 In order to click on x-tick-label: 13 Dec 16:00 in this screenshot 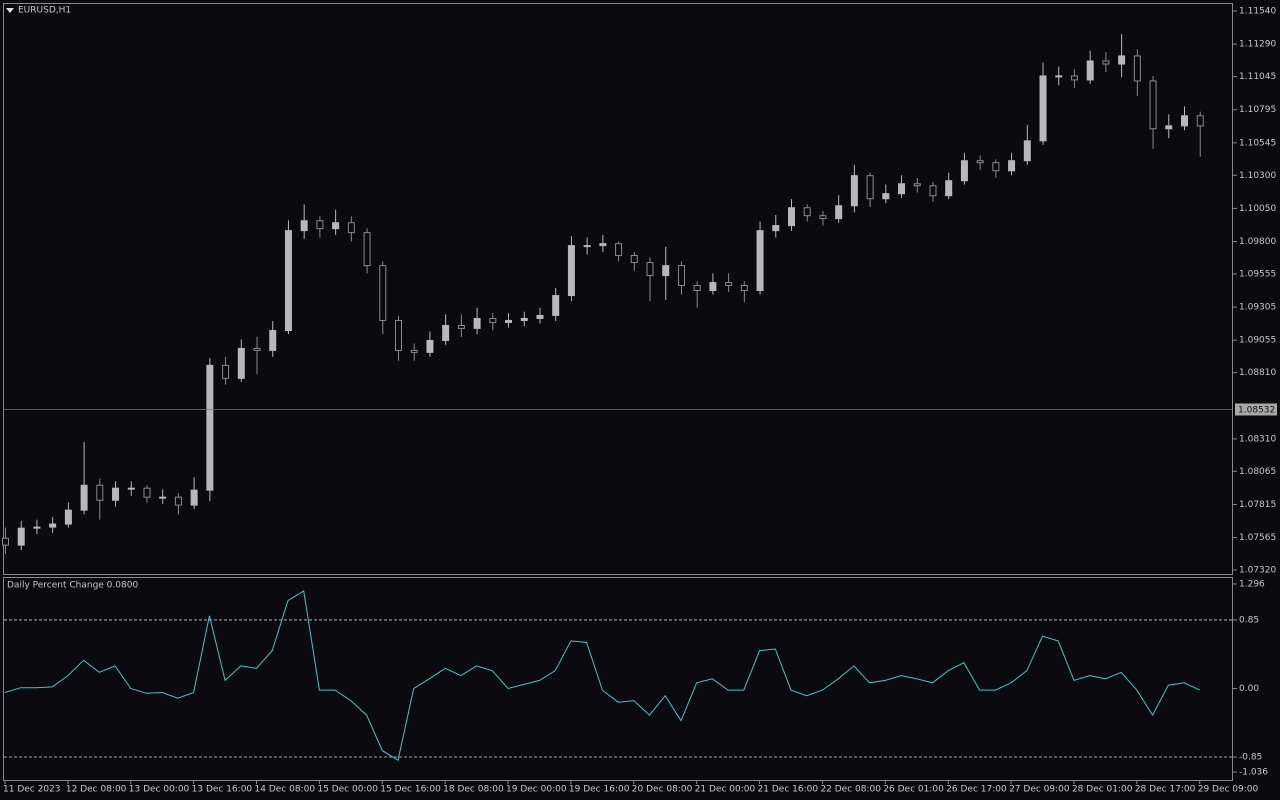, I will do `click(222, 790)`.